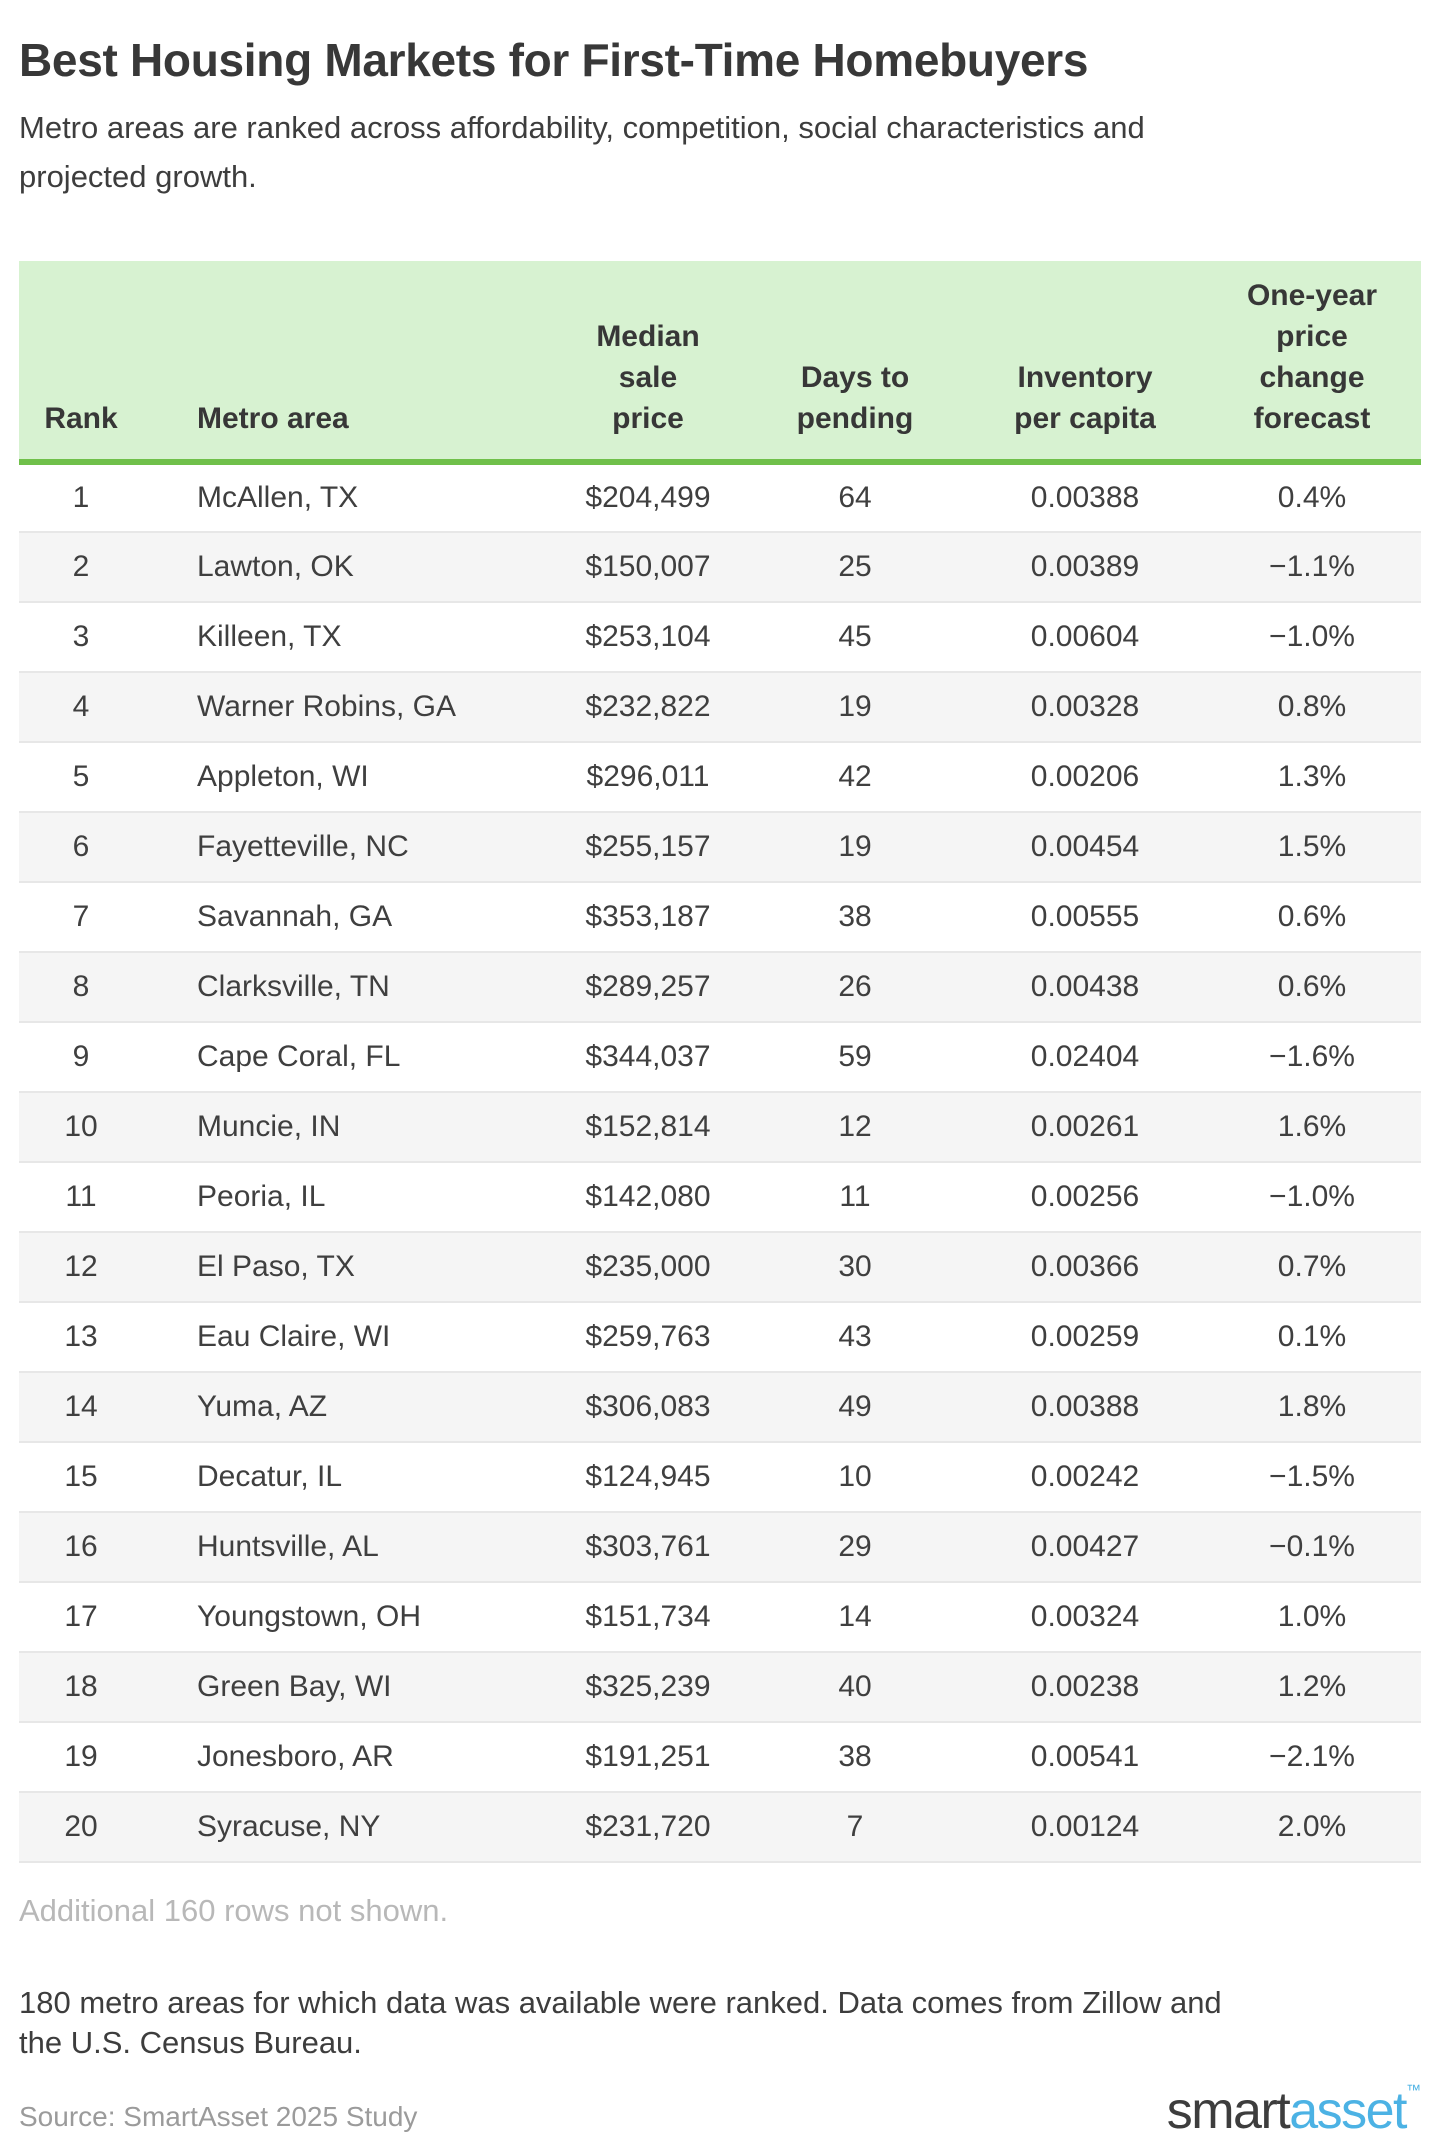  I want to click on inventory-per-capita-cell: 0.00328, so click(1085, 706).